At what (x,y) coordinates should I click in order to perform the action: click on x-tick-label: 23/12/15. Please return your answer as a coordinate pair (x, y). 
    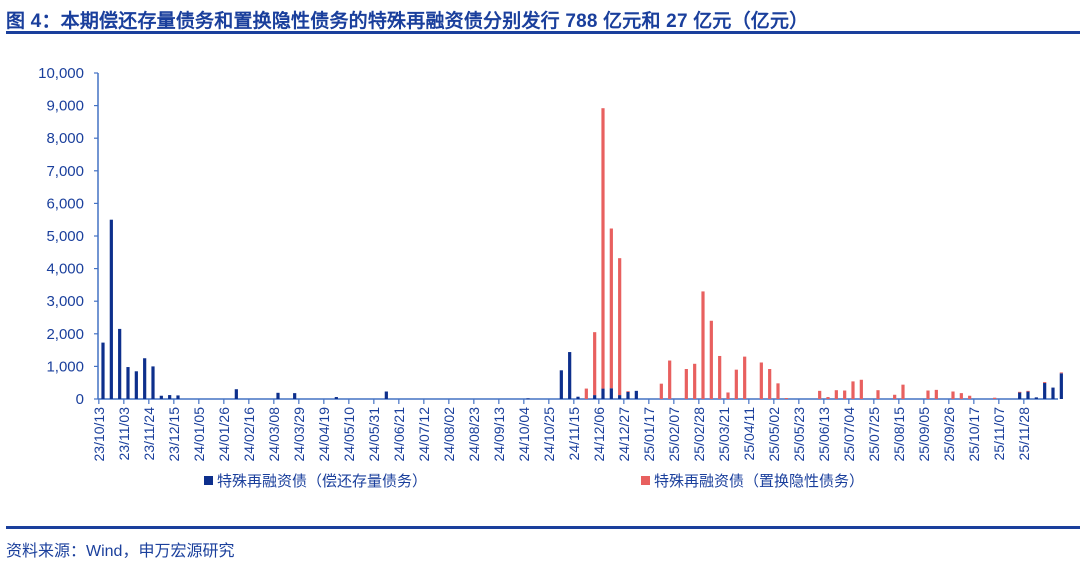
    Looking at the image, I should click on (174, 434).